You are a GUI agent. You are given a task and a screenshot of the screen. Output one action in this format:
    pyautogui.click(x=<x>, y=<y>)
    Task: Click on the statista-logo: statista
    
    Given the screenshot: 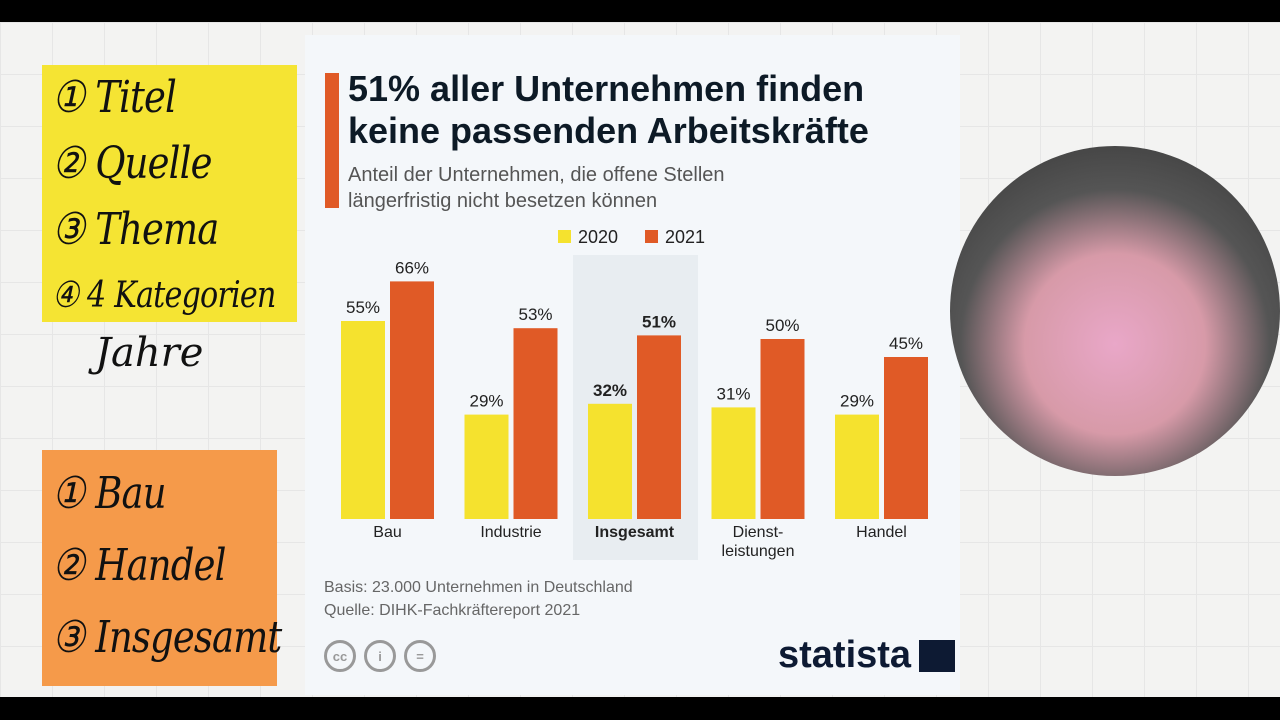 What is the action you would take?
    pyautogui.click(x=867, y=655)
    